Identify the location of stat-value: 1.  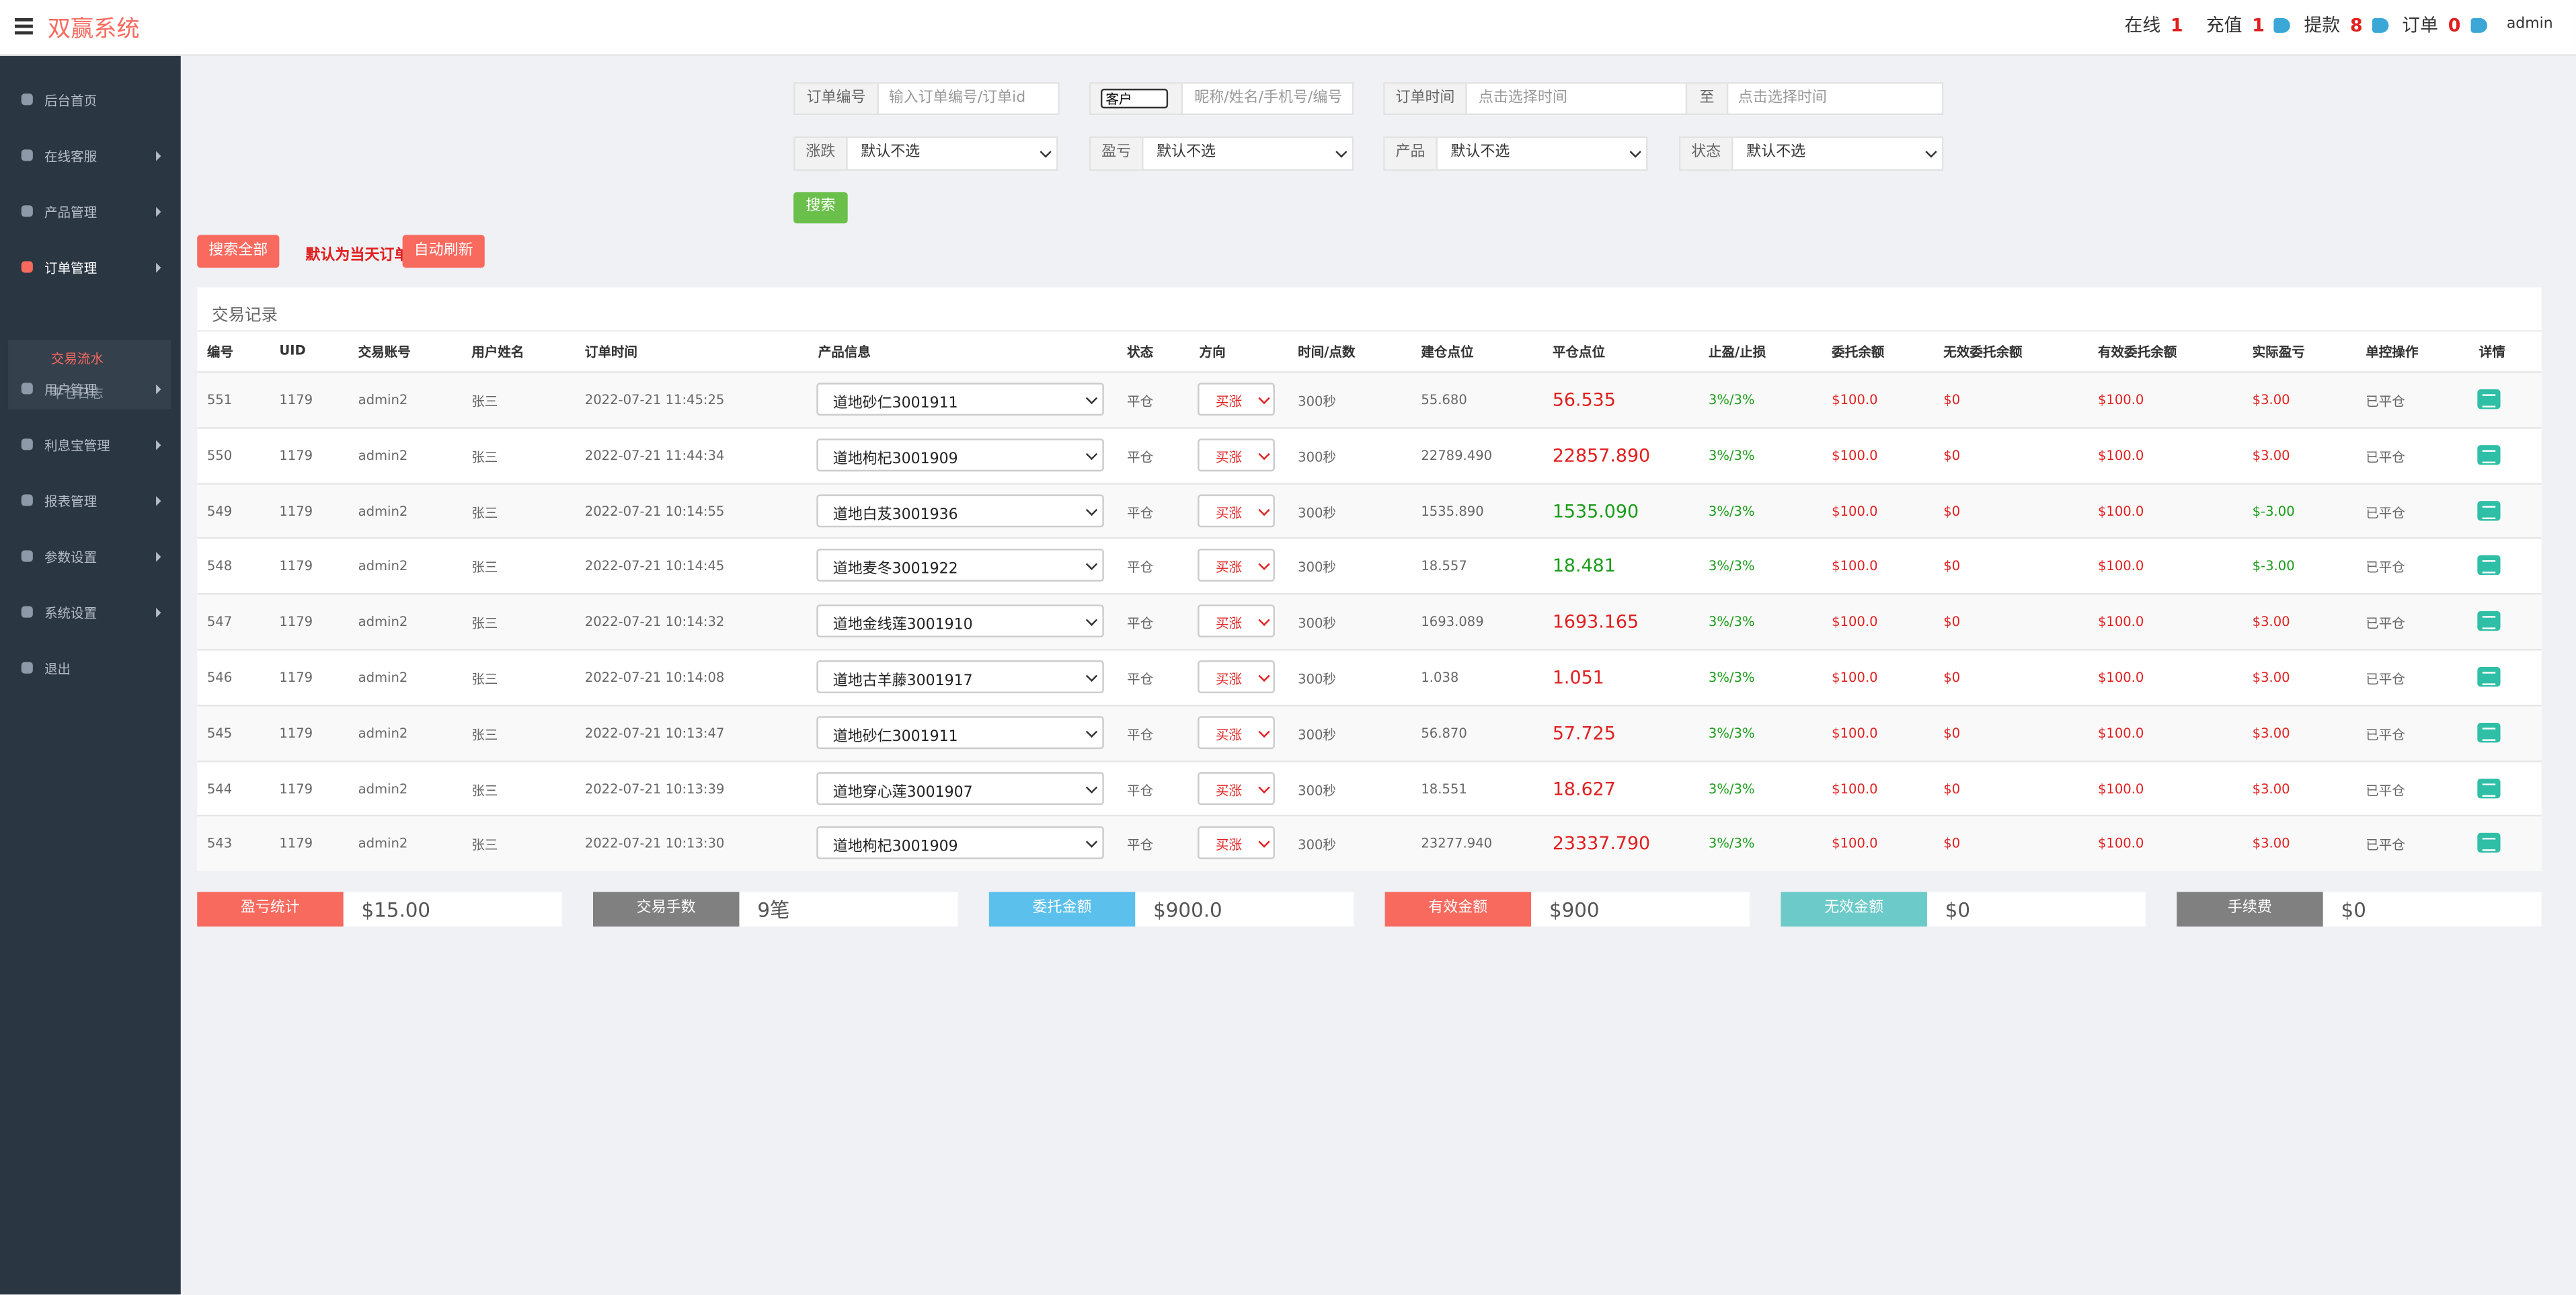
(2259, 24).